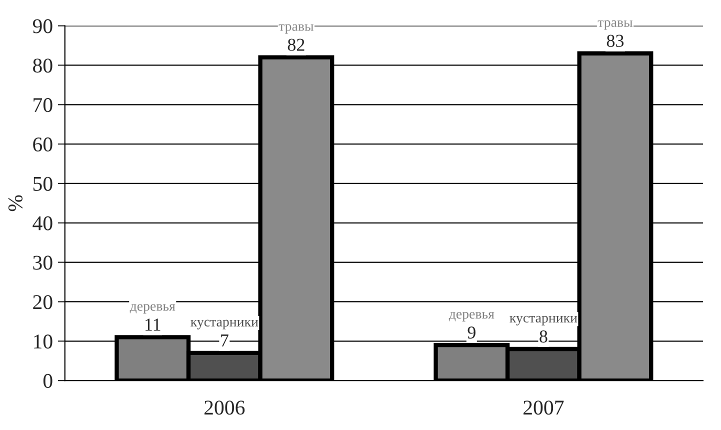 The width and height of the screenshot is (721, 430). Describe the element at coordinates (296, 44) in the screenshot. I see `data-label: 82` at that location.